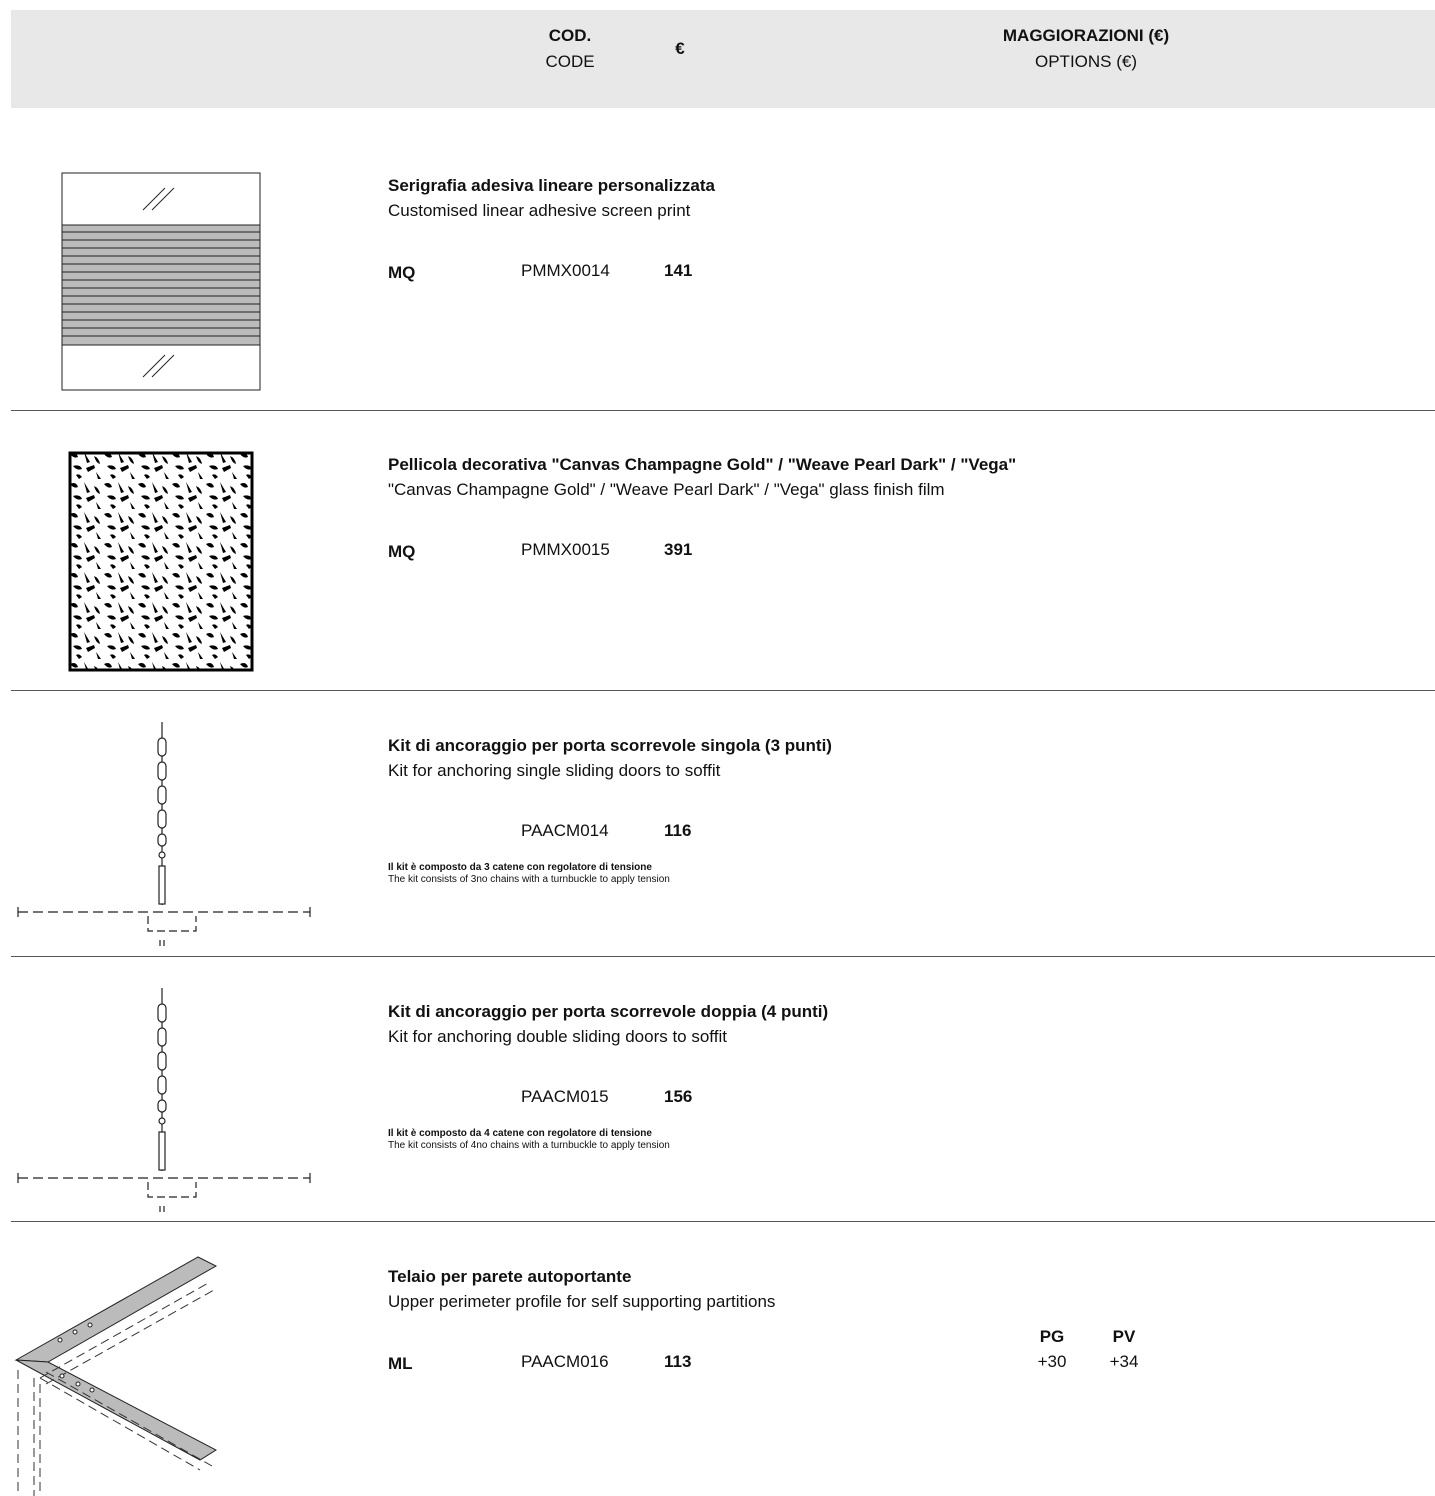  What do you see at coordinates (1086, 61) in the screenshot?
I see `options-heading-en: OPTIONS (€)` at bounding box center [1086, 61].